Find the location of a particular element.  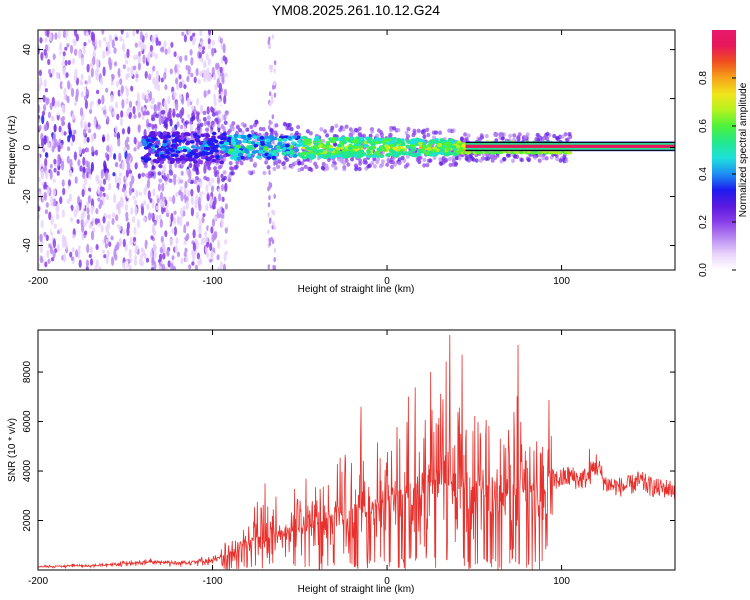

spectrogram-x-tick-label: 0 is located at coordinates (387, 281).